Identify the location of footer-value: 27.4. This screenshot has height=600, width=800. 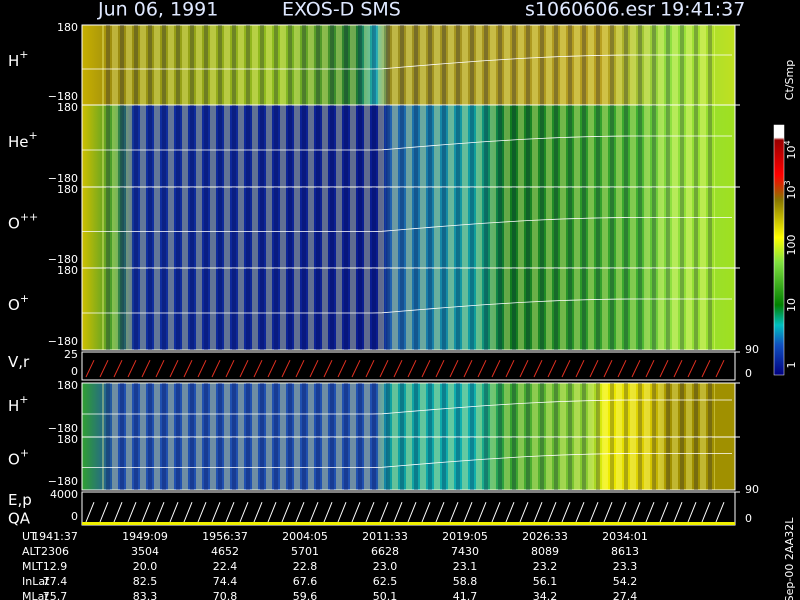
(625, 595).